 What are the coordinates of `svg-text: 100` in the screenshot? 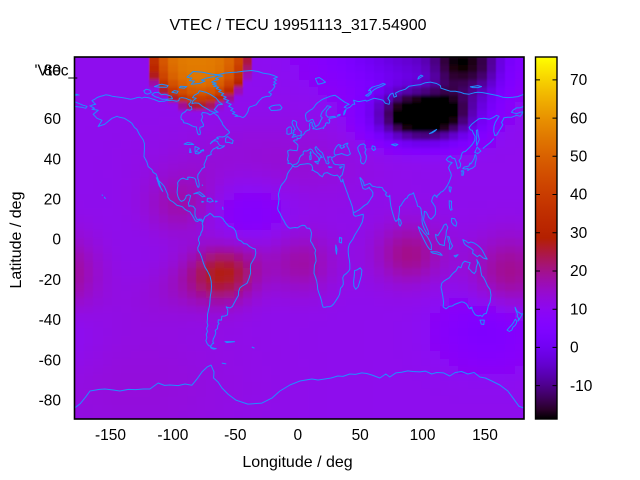 It's located at (423, 435).